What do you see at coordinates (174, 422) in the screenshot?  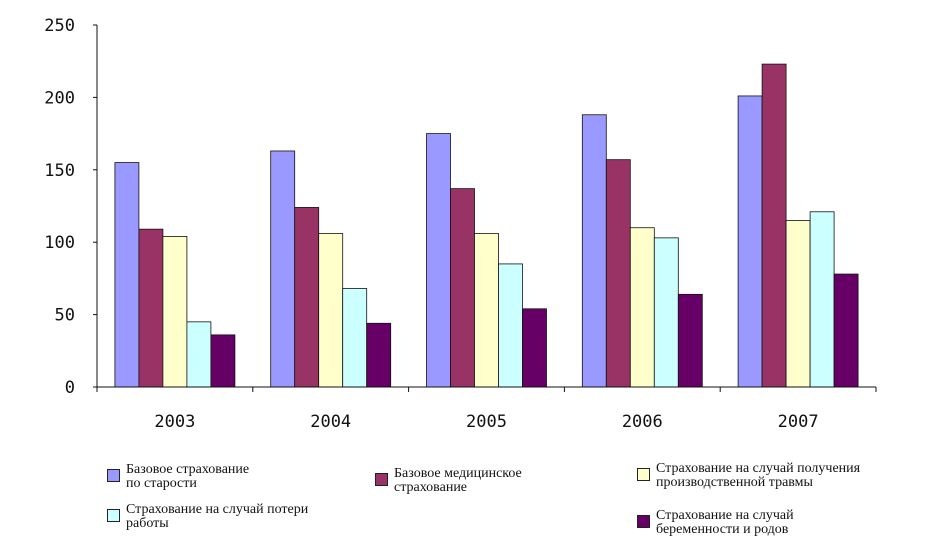 I see `x-category-label: 2003` at bounding box center [174, 422].